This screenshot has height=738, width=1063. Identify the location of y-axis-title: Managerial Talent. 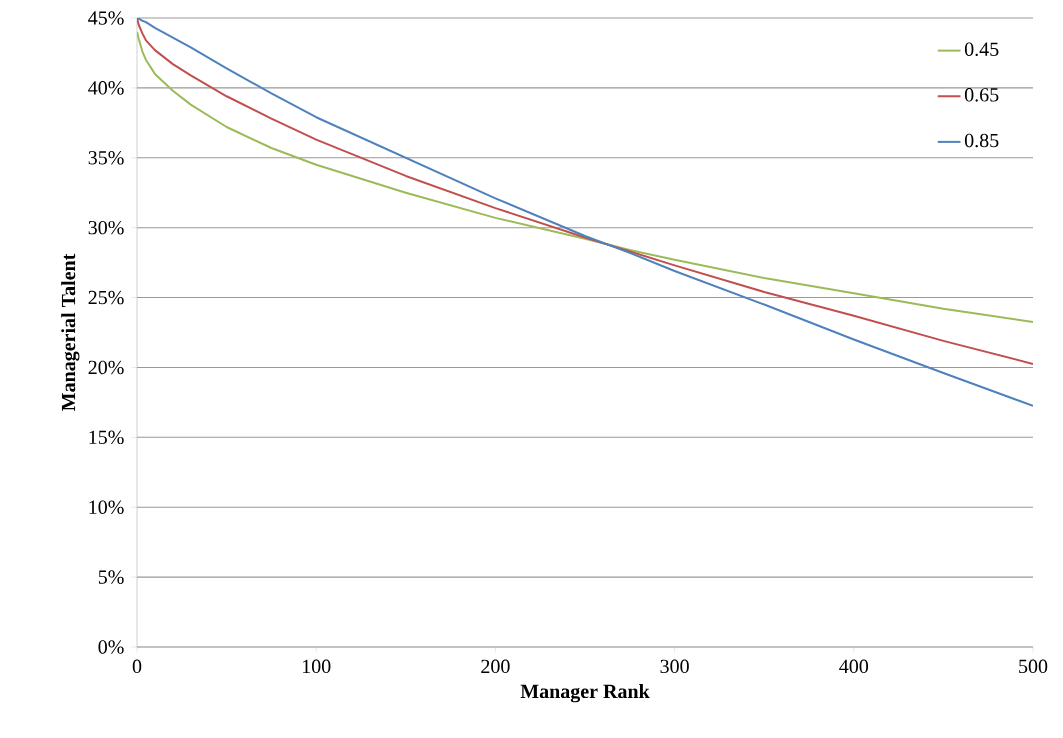
(70, 332).